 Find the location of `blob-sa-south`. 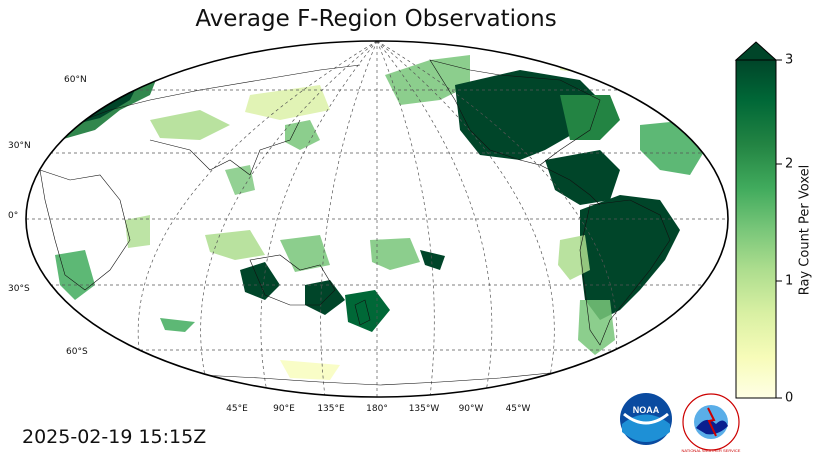

blob-sa-south is located at coordinates (596, 327).